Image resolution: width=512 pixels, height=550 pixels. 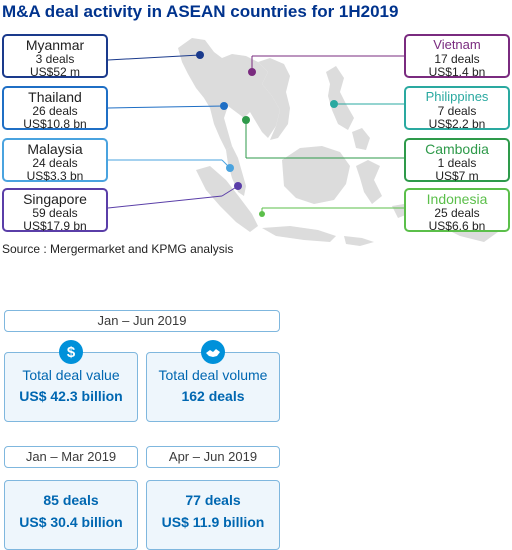 I want to click on country-box-myanmar: Myanmar 3 deals US$52 m, so click(x=55, y=56).